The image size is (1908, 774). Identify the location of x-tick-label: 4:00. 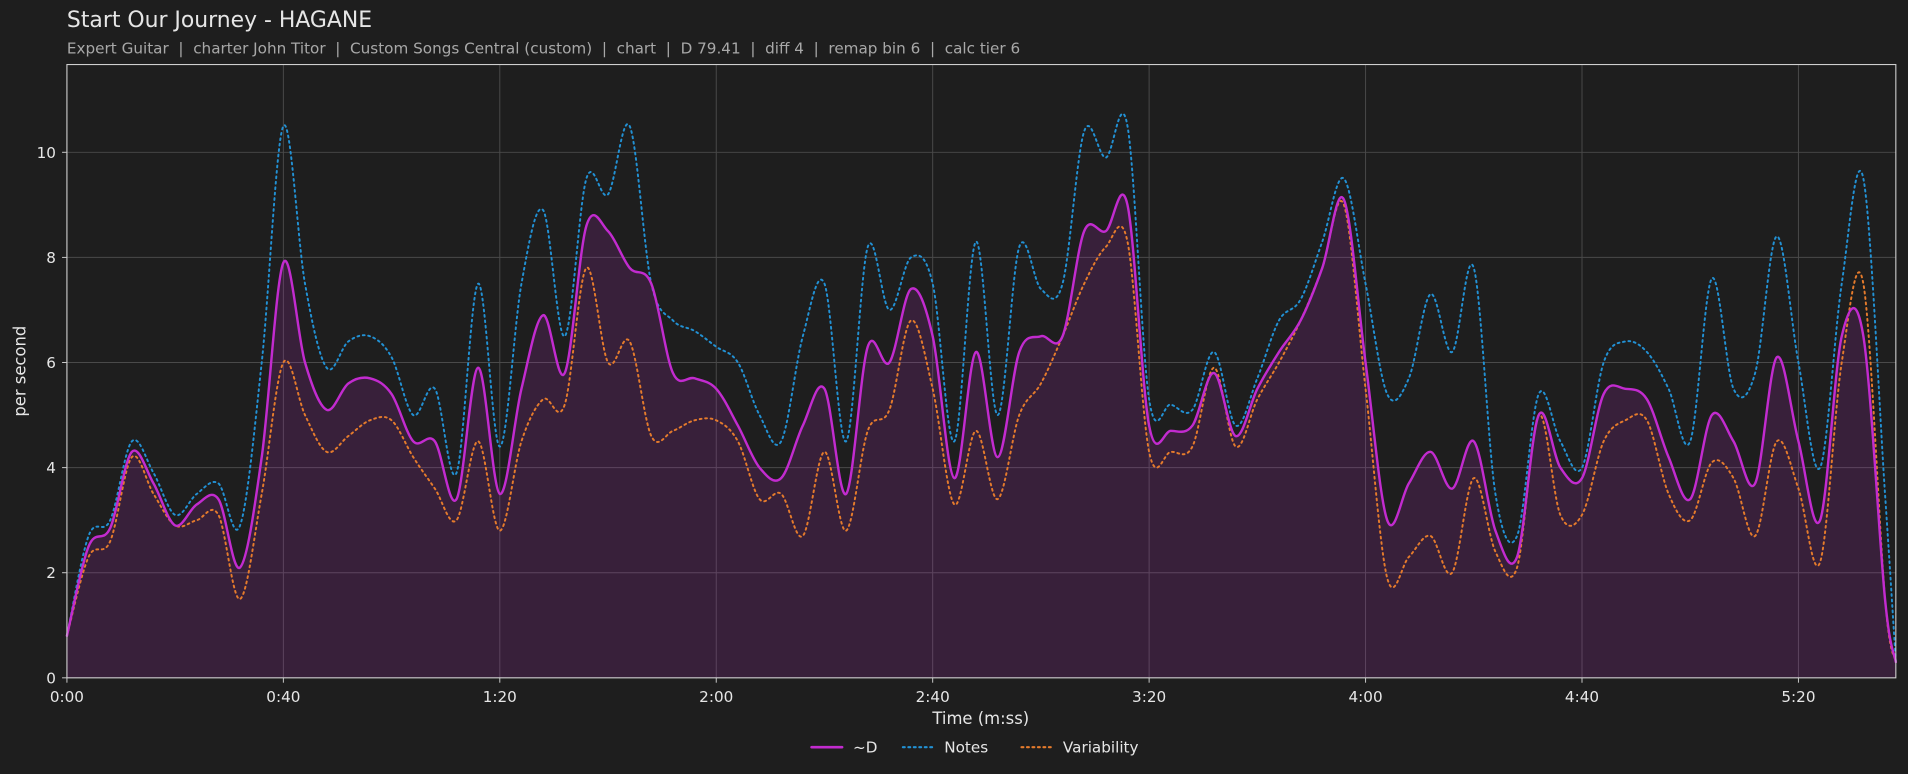
(1365, 697).